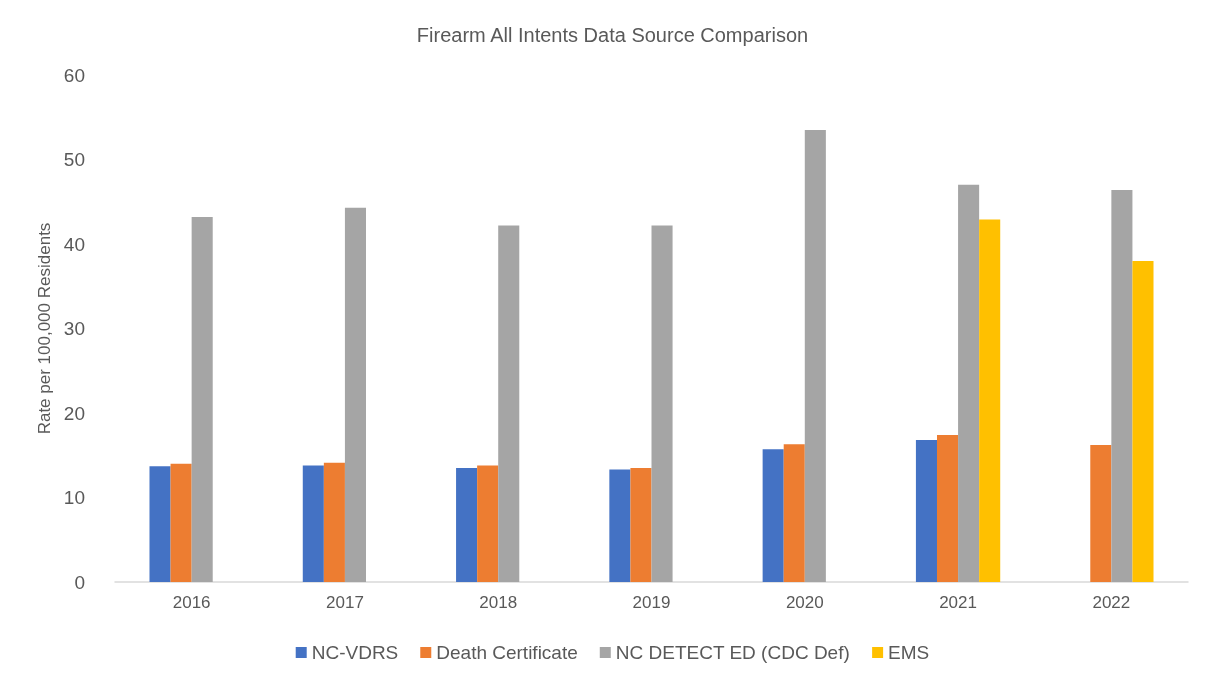 The image size is (1225, 679). Describe the element at coordinates (74, 328) in the screenshot. I see `y-tick-label: 30` at that location.